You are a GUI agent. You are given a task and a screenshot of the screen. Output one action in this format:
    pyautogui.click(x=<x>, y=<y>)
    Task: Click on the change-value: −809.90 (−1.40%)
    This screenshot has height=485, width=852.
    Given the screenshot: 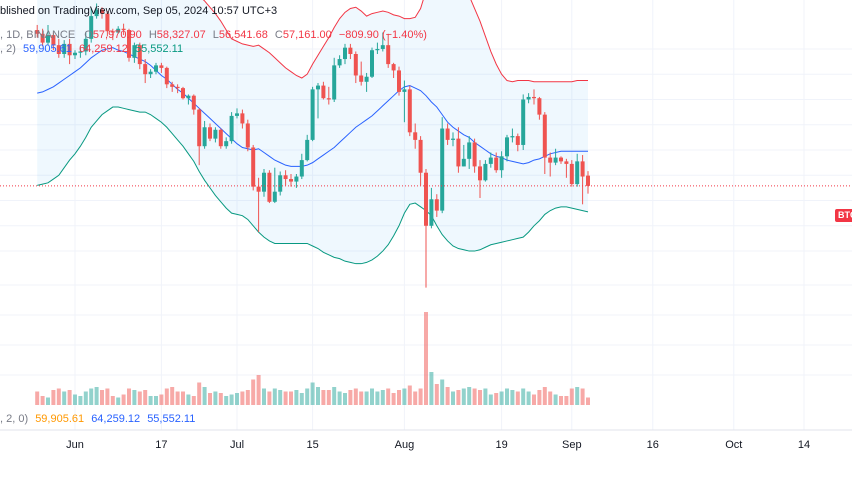 What is the action you would take?
    pyautogui.click(x=382, y=35)
    